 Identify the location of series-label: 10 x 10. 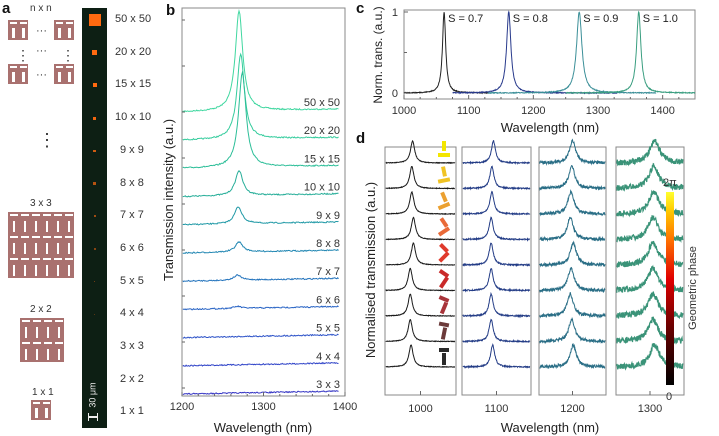
(322, 188).